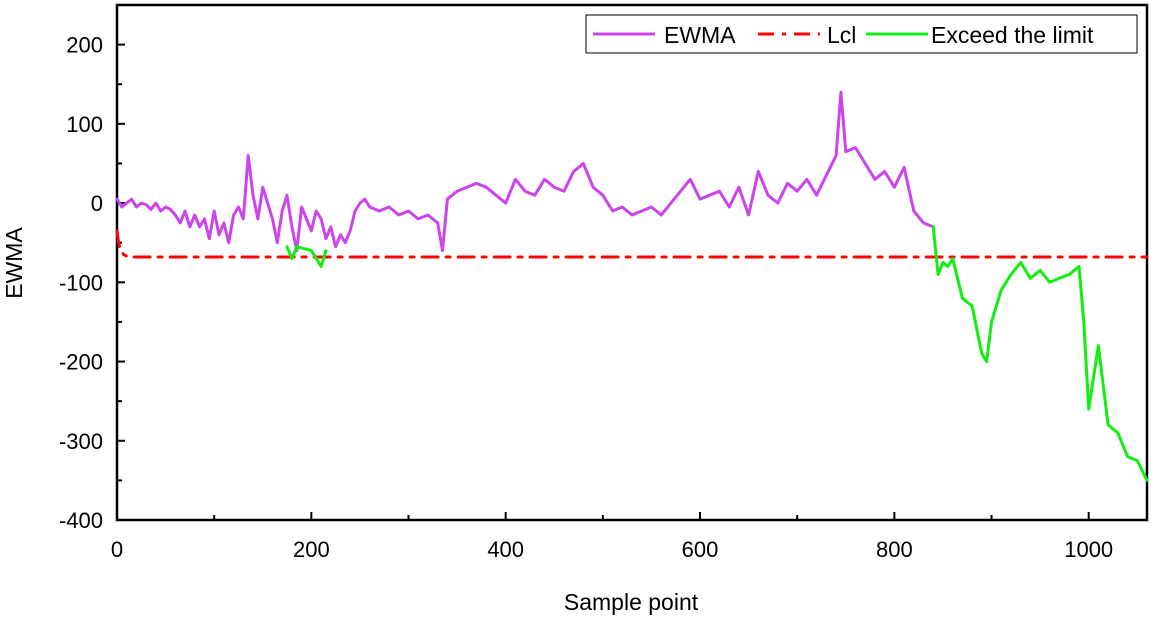 Image resolution: width=1154 pixels, height=621 pixels. What do you see at coordinates (1040, 353) in the screenshot?
I see `series-line-exceed-the-limit` at bounding box center [1040, 353].